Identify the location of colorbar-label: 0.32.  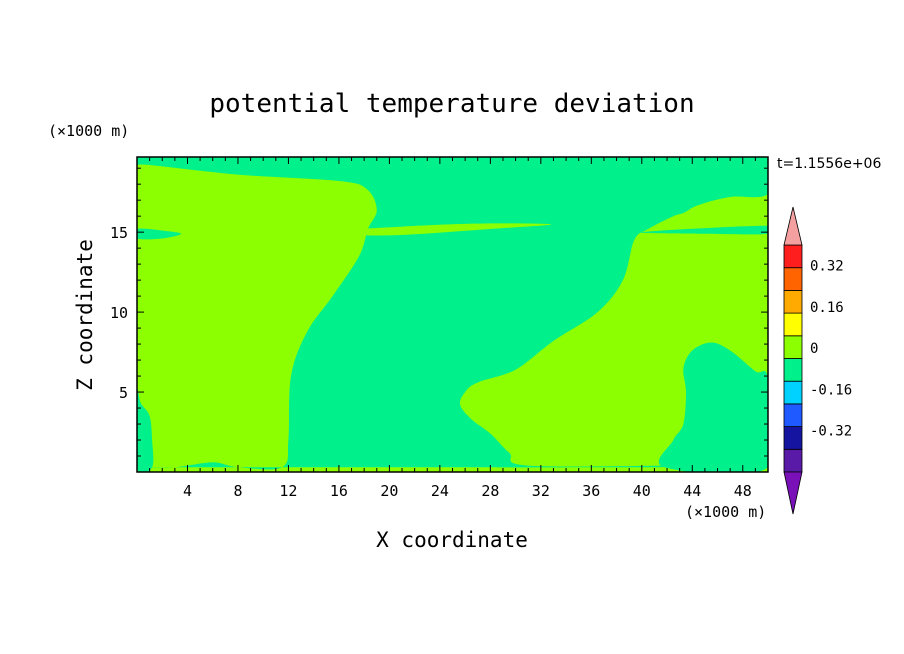
(827, 267).